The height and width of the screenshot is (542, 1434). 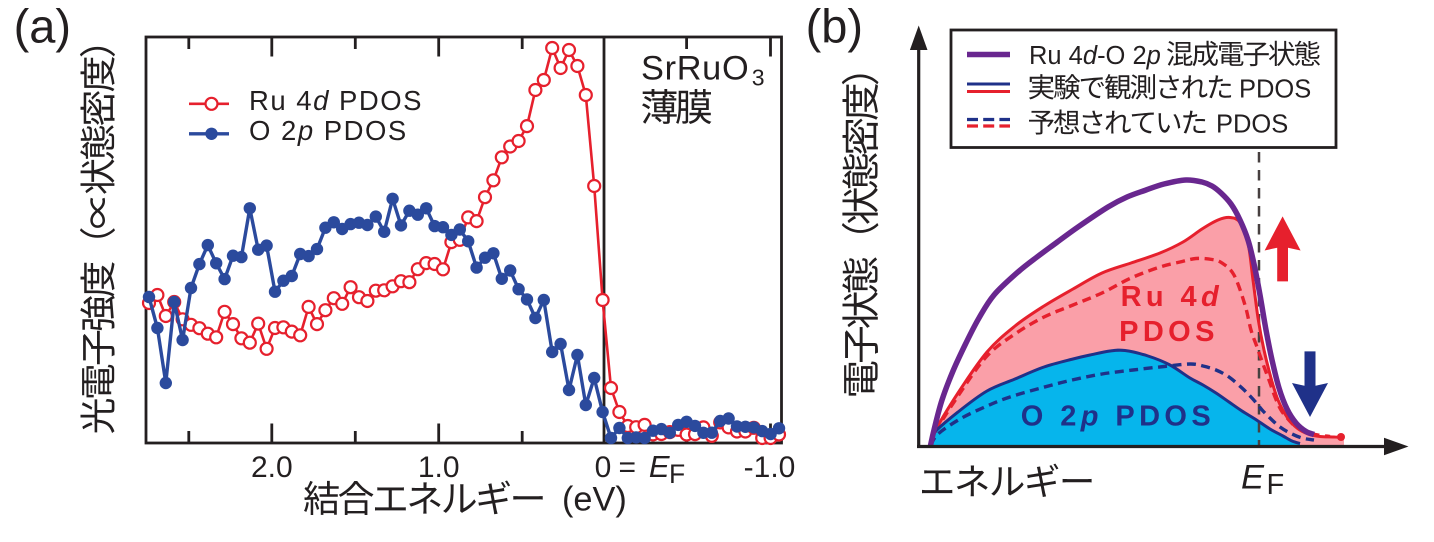 I want to click on svg-text: -1.0, so click(x=770, y=467).